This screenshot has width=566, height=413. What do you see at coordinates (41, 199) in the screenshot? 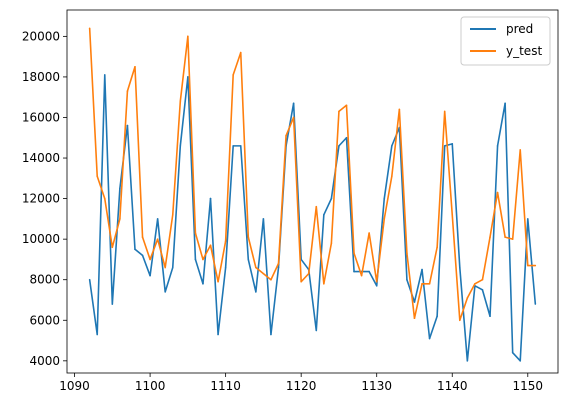
I see `y-tick-label: 12000` at bounding box center [41, 199].